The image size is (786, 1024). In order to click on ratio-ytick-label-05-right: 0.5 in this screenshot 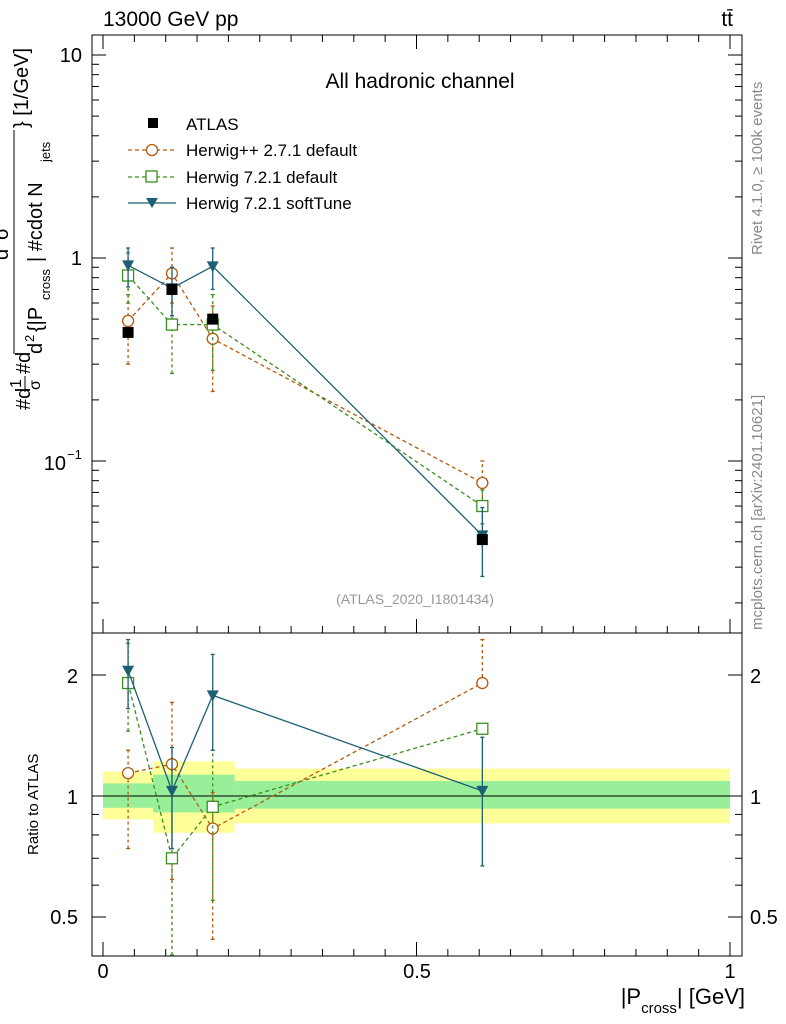, I will do `click(764, 918)`.